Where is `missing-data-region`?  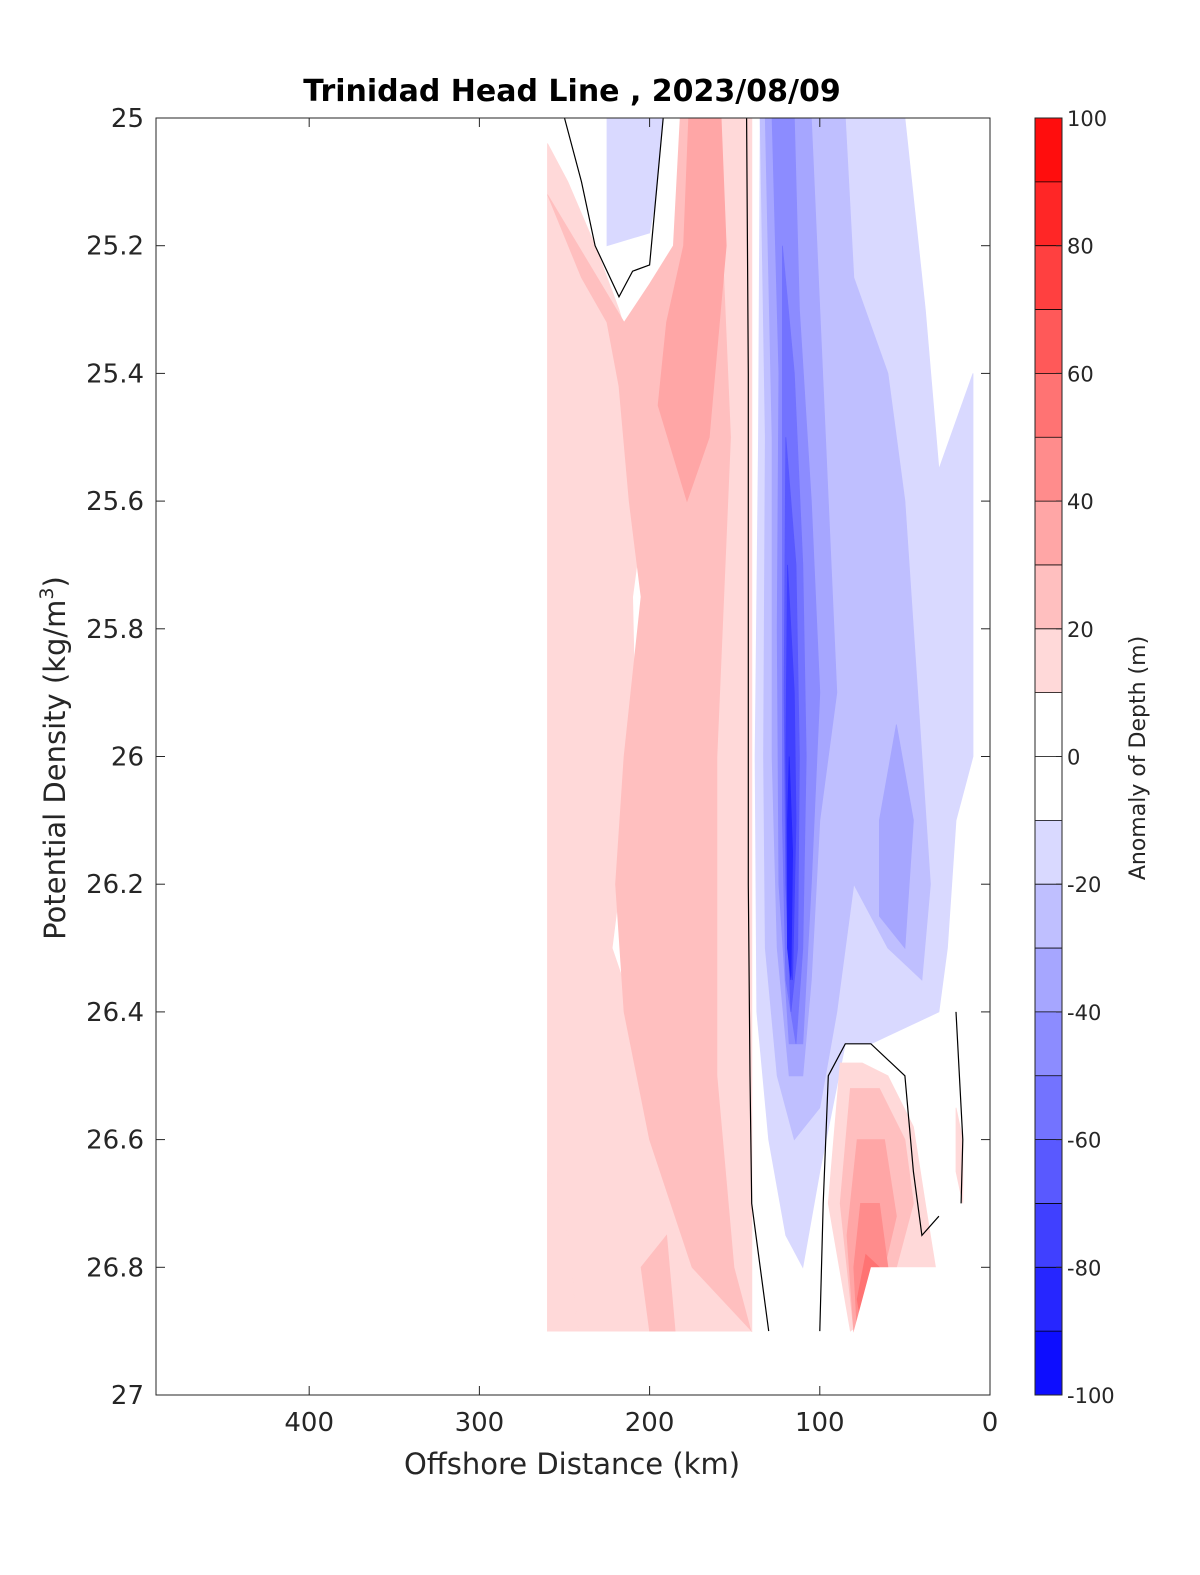 missing-data-region is located at coordinates (913, 1331).